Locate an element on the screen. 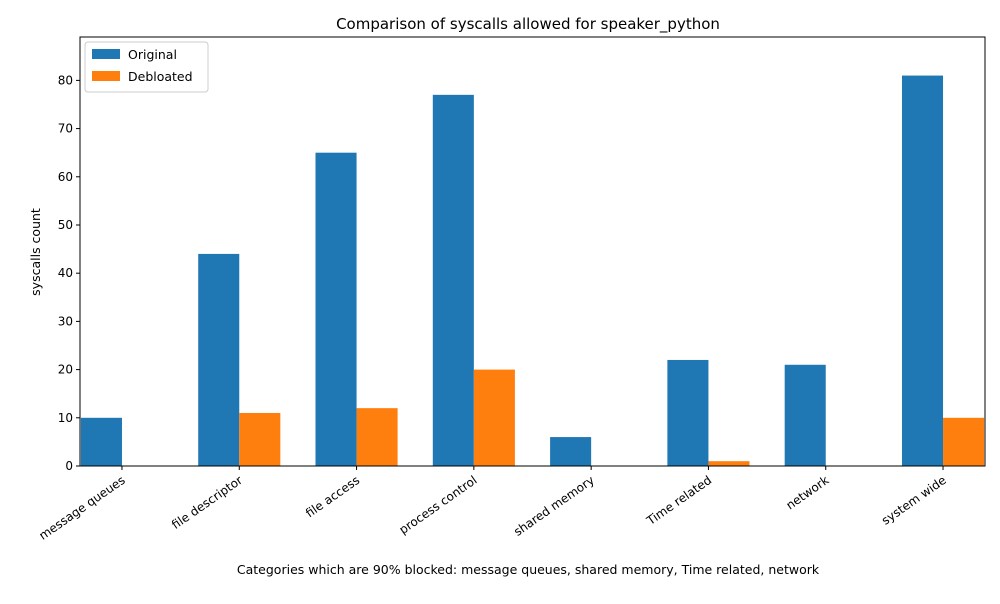 Image resolution: width=1000 pixels, height=604 pixels. bar-original-time-related is located at coordinates (688, 412).